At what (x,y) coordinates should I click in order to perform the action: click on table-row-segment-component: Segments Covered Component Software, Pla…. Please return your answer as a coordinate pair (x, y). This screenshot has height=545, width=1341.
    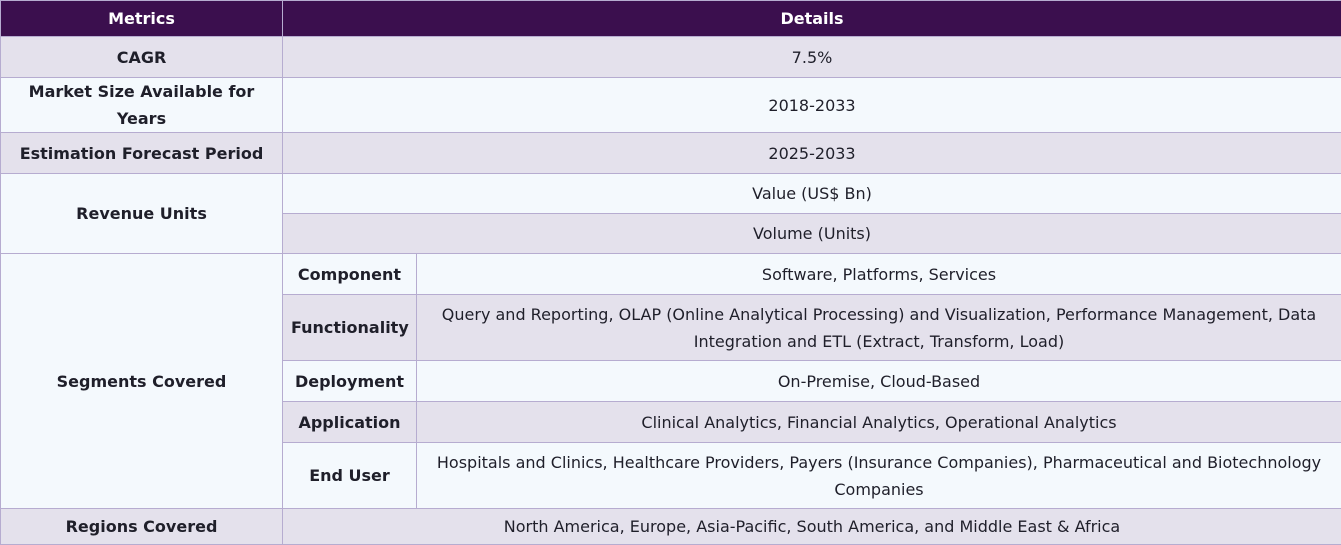
    Looking at the image, I should click on (671, 274).